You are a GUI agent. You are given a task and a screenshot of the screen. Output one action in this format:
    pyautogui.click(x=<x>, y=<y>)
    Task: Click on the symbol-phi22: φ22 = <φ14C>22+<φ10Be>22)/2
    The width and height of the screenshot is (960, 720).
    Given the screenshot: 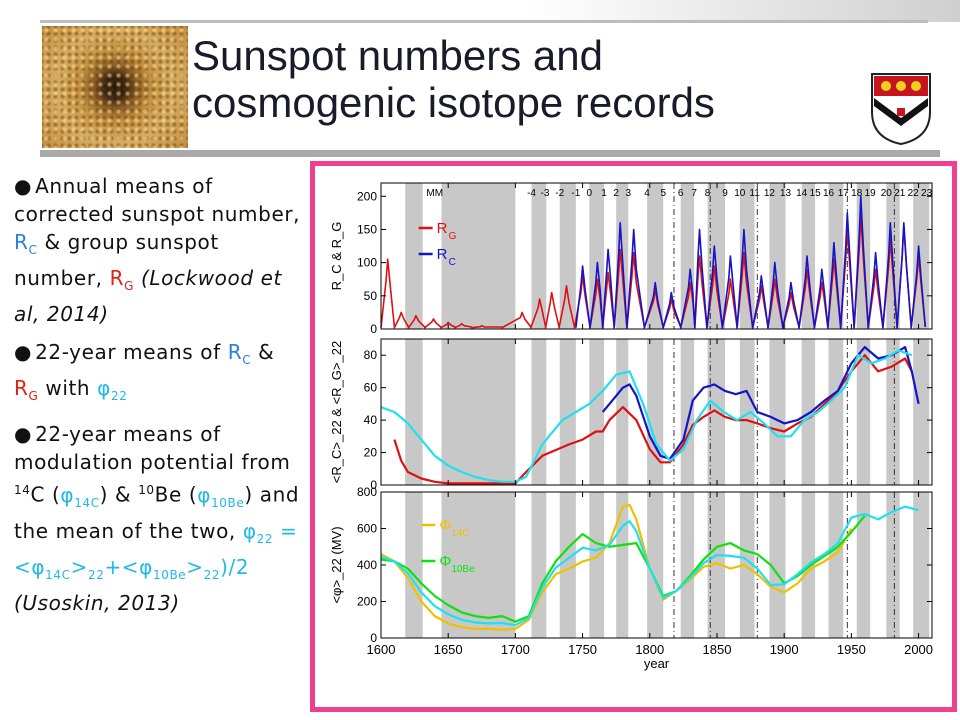 What is the action you would take?
    pyautogui.click(x=156, y=550)
    